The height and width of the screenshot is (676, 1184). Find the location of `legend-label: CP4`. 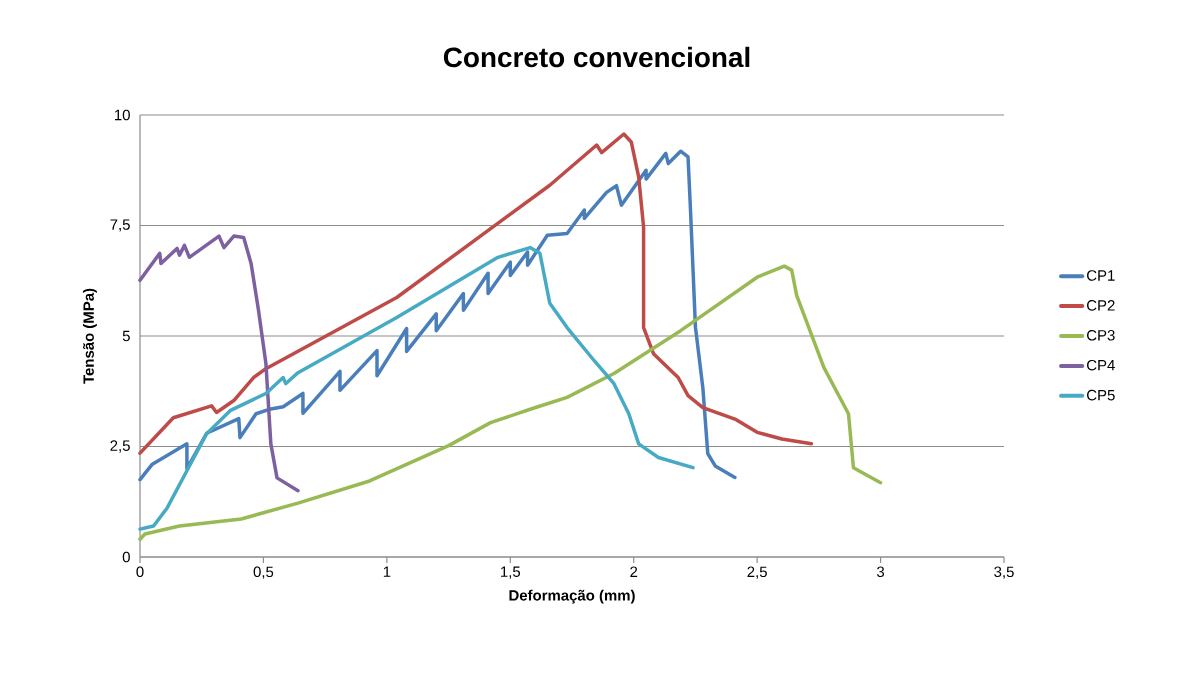

legend-label: CP4 is located at coordinates (1101, 365).